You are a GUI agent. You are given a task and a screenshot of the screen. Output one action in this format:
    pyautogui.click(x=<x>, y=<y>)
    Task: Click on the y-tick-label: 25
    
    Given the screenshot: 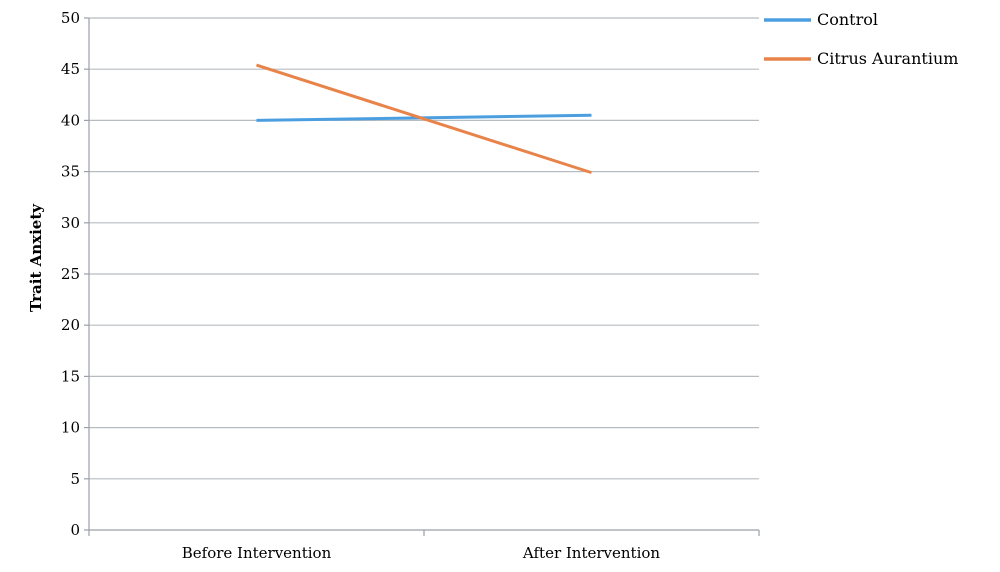 What is the action you would take?
    pyautogui.click(x=70, y=274)
    